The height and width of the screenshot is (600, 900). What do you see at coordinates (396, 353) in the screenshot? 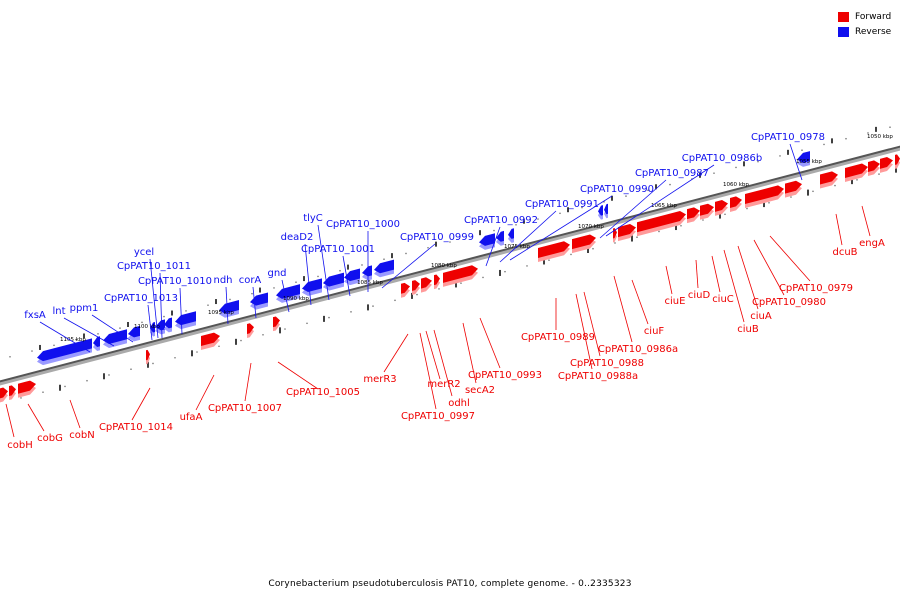
I see `merR3-leader` at bounding box center [396, 353].